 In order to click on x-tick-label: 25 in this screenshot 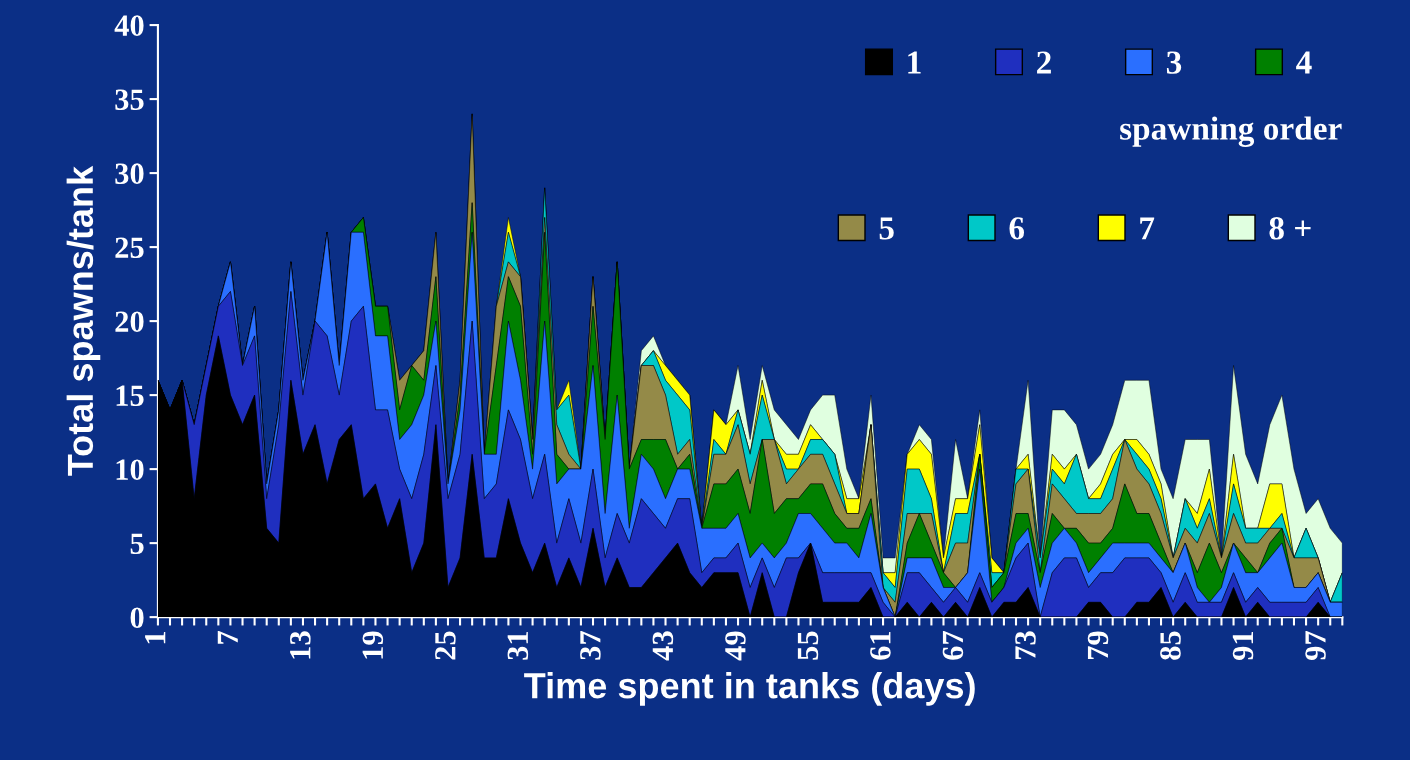, I will do `click(445, 645)`.